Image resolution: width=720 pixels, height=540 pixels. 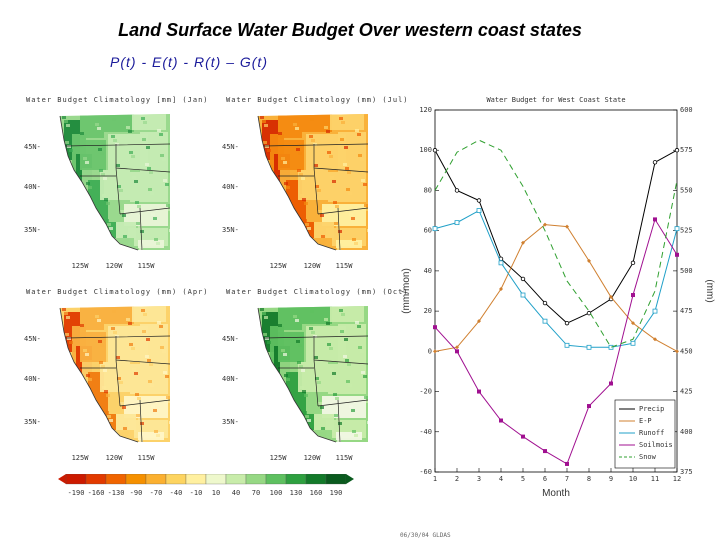 What do you see at coordinates (296, 493) in the screenshot?
I see `colorbar-label: 130` at bounding box center [296, 493].